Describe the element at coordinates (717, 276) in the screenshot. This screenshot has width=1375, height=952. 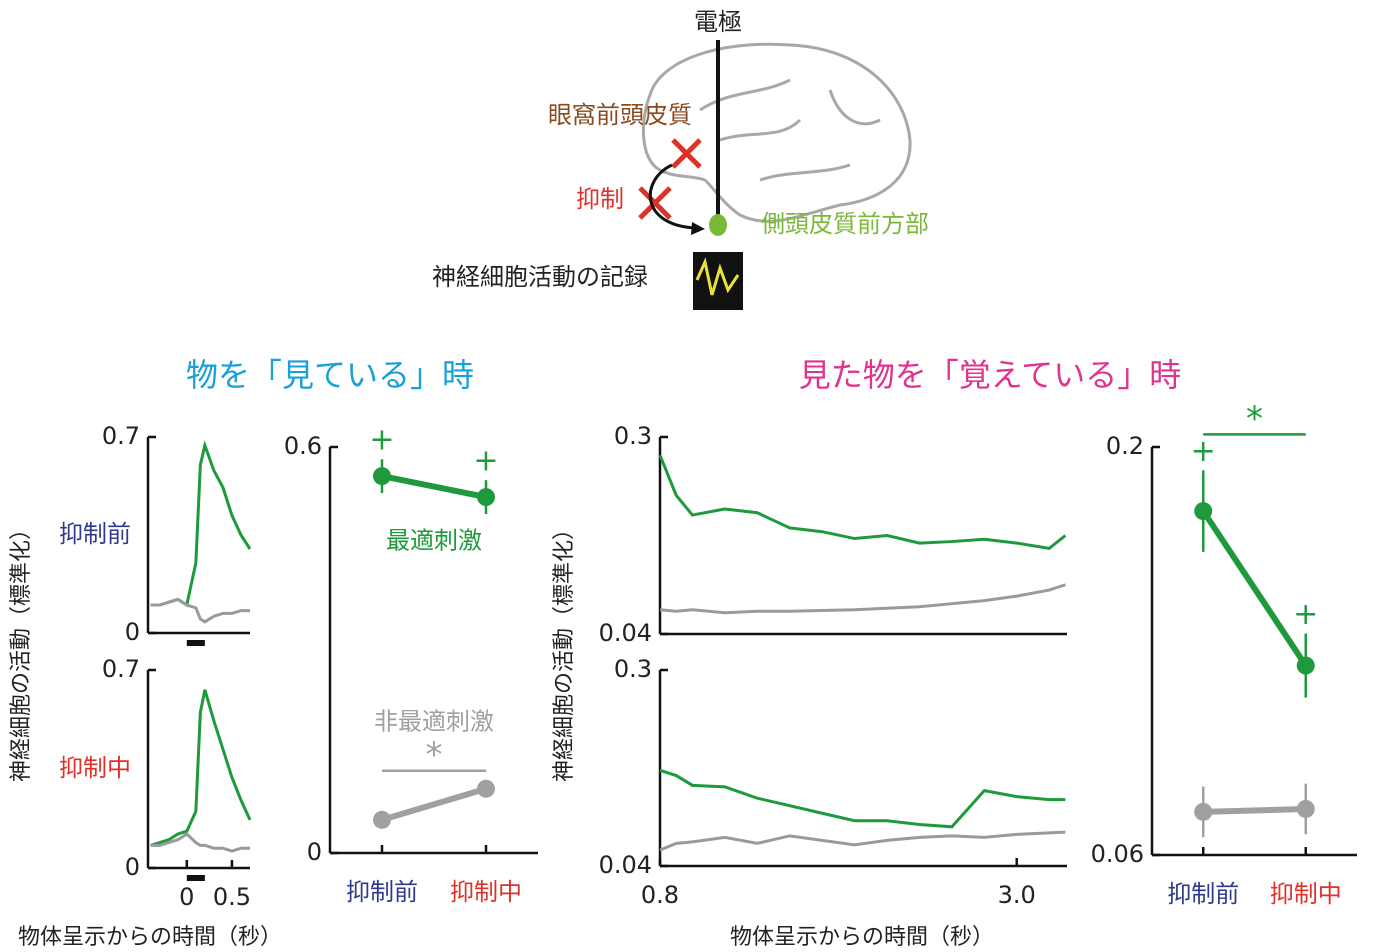
I see `waveform` at that location.